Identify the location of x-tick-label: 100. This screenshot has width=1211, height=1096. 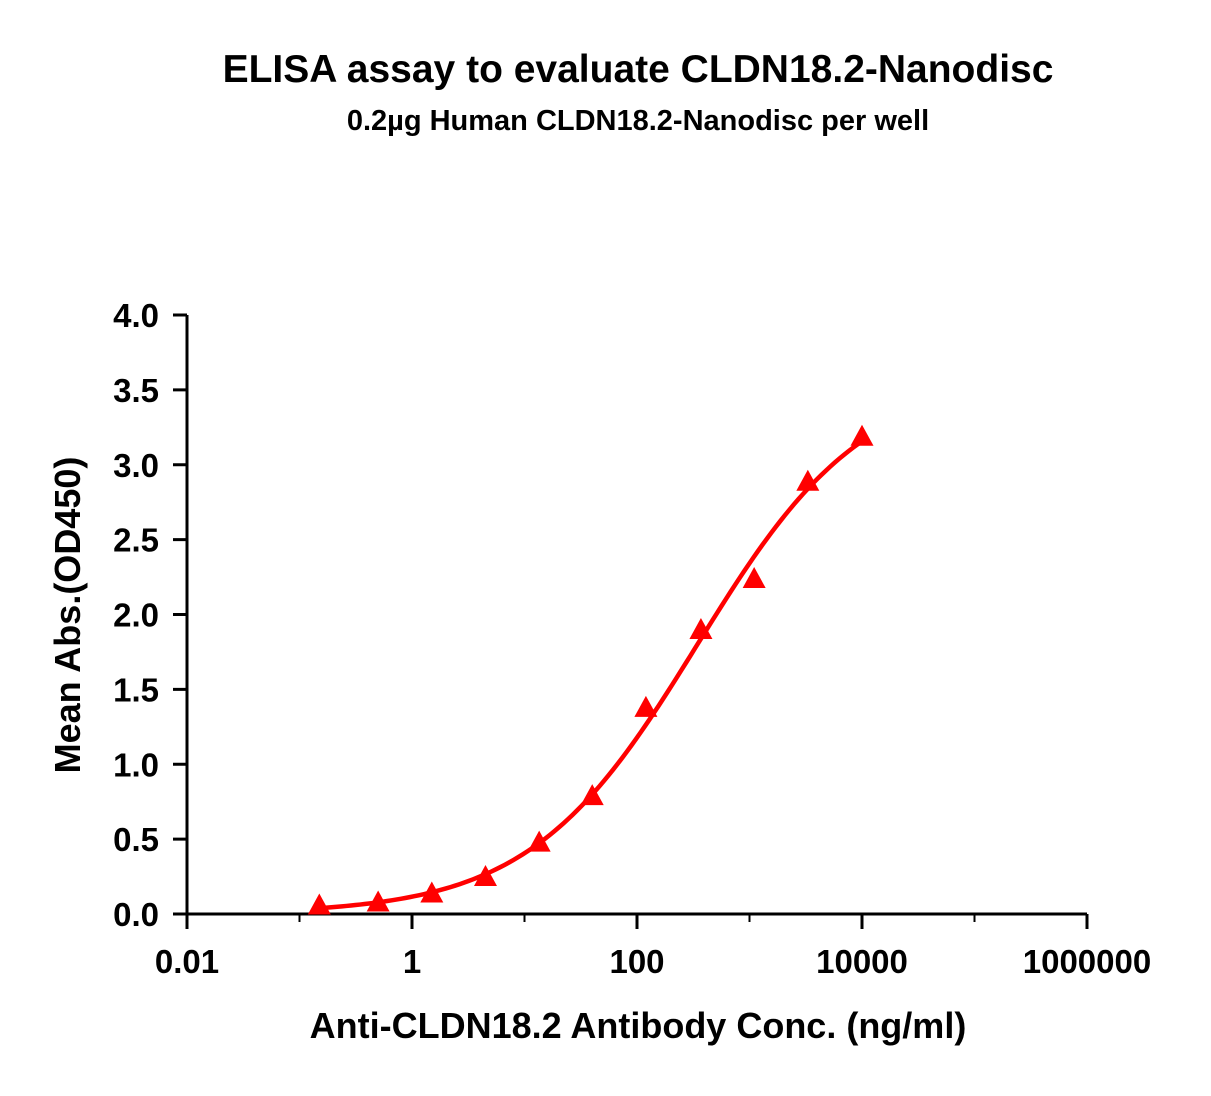
(636, 961).